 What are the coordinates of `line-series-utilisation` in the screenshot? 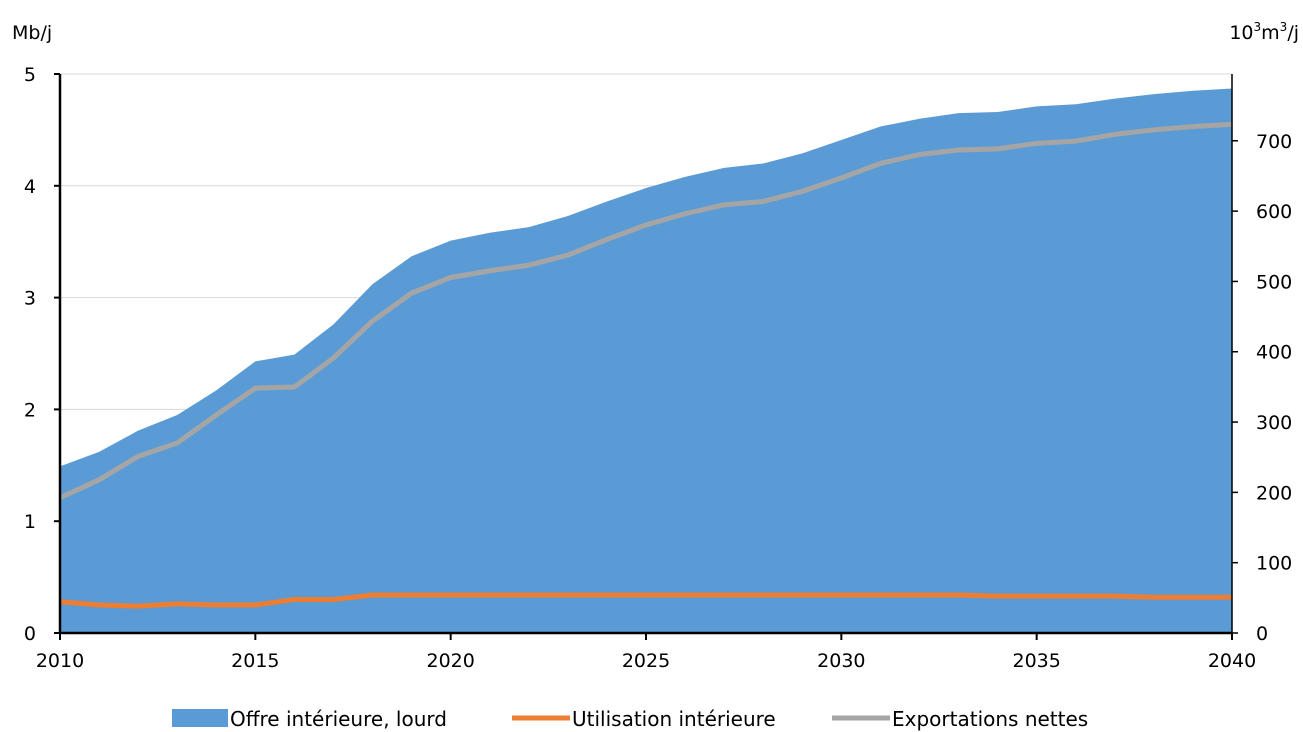 It's located at (645, 600).